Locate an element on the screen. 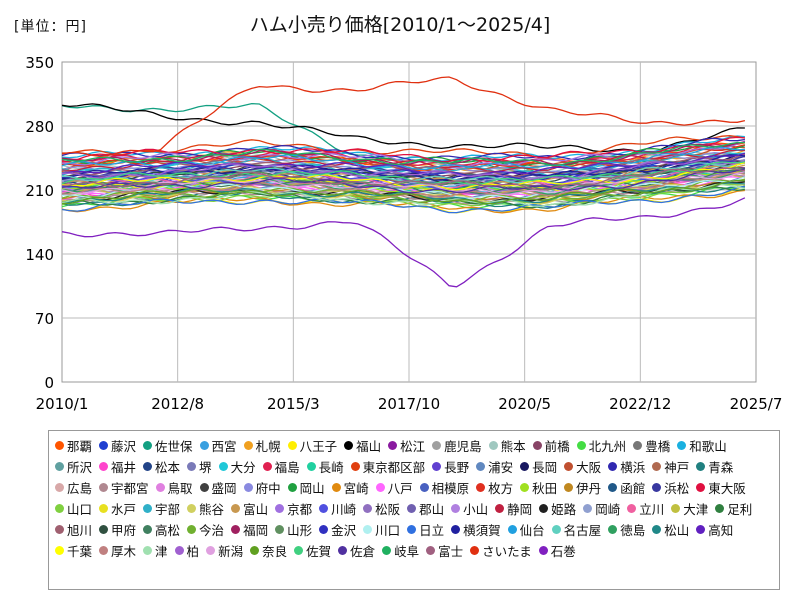 This screenshot has height=600, width=800. legend-label: 西宮 is located at coordinates (224, 446).